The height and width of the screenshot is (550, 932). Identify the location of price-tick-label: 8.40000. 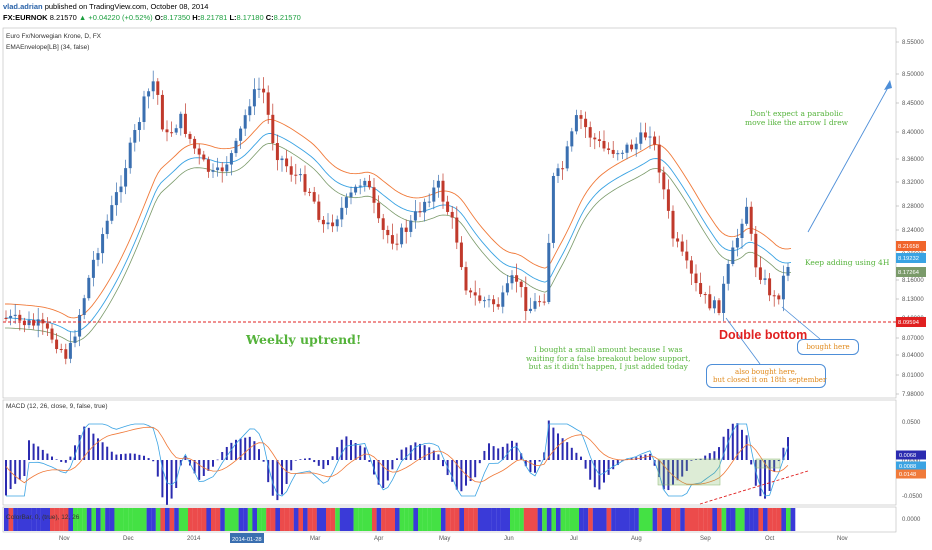
(913, 133).